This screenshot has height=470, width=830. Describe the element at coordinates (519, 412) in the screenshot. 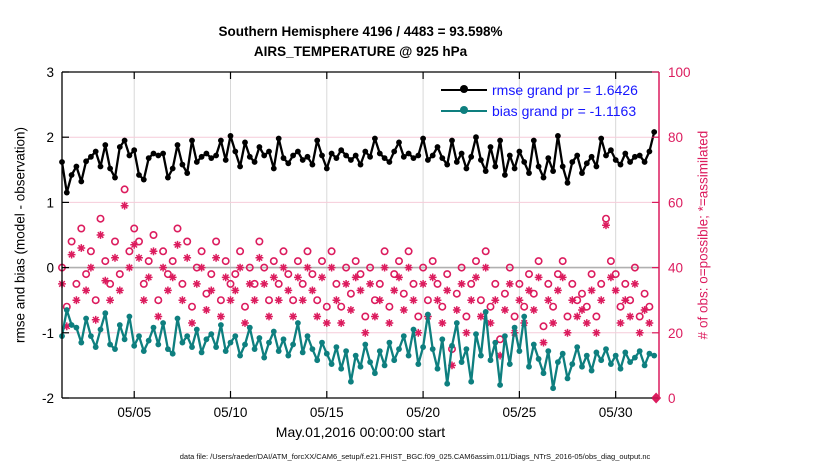

I see `svg-text: 05/25` at that location.